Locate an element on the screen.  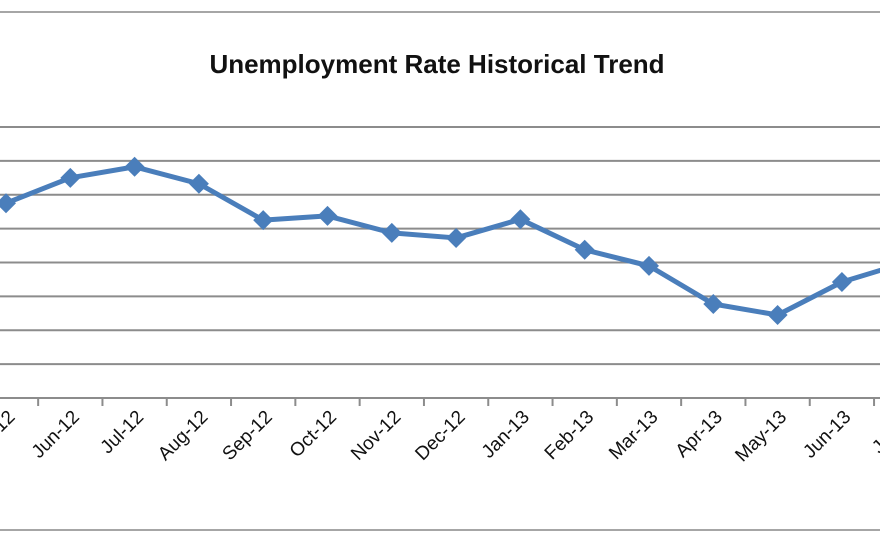
x-tick-label: Sep-12 is located at coordinates (248, 436).